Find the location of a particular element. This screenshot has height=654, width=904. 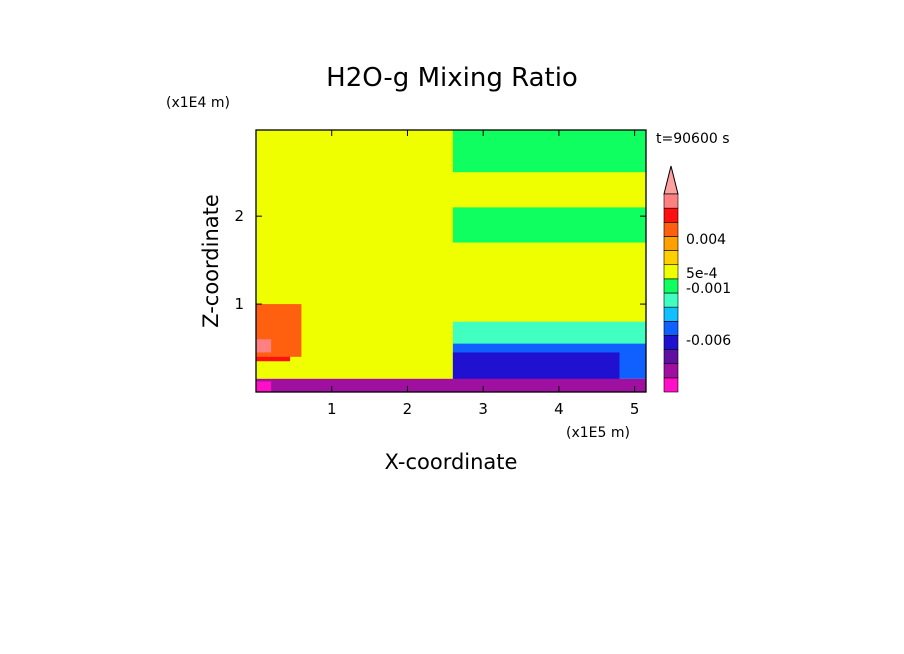

colorbar-swatches is located at coordinates (671, 293).